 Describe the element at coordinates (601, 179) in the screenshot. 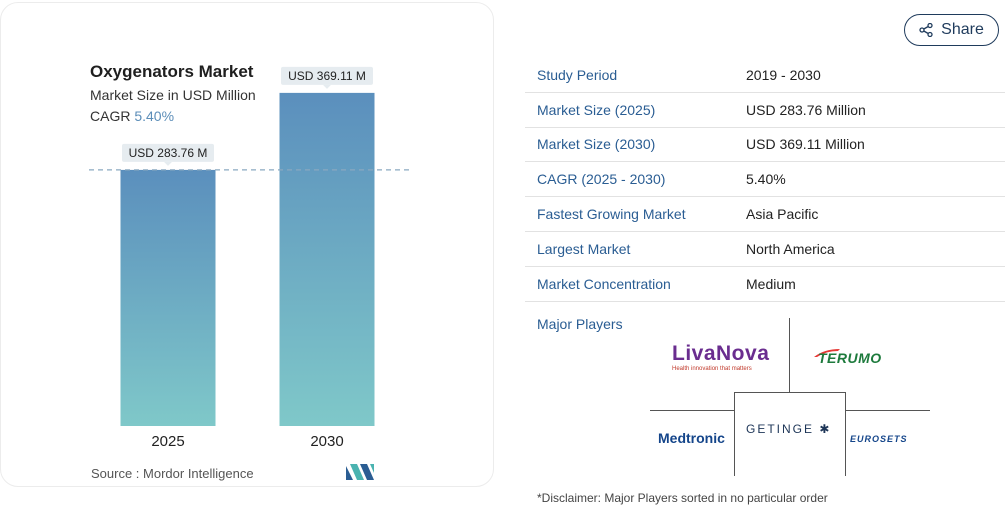

I see `stats-key: CAGR (2025 - 2030)` at that location.